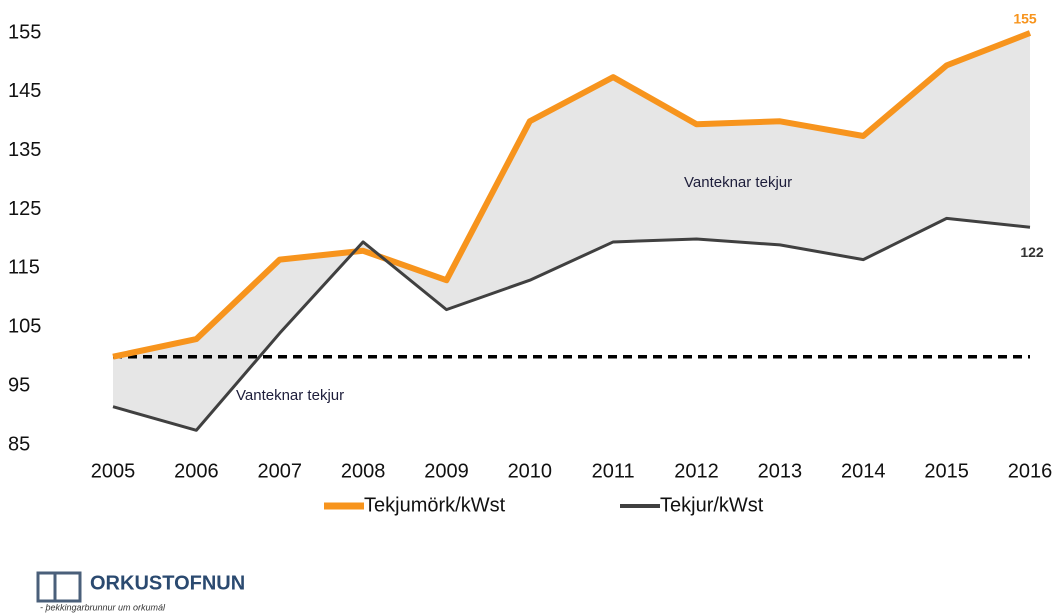 The image size is (1062, 614). I want to click on x-tick-label: 2005, so click(113, 471).